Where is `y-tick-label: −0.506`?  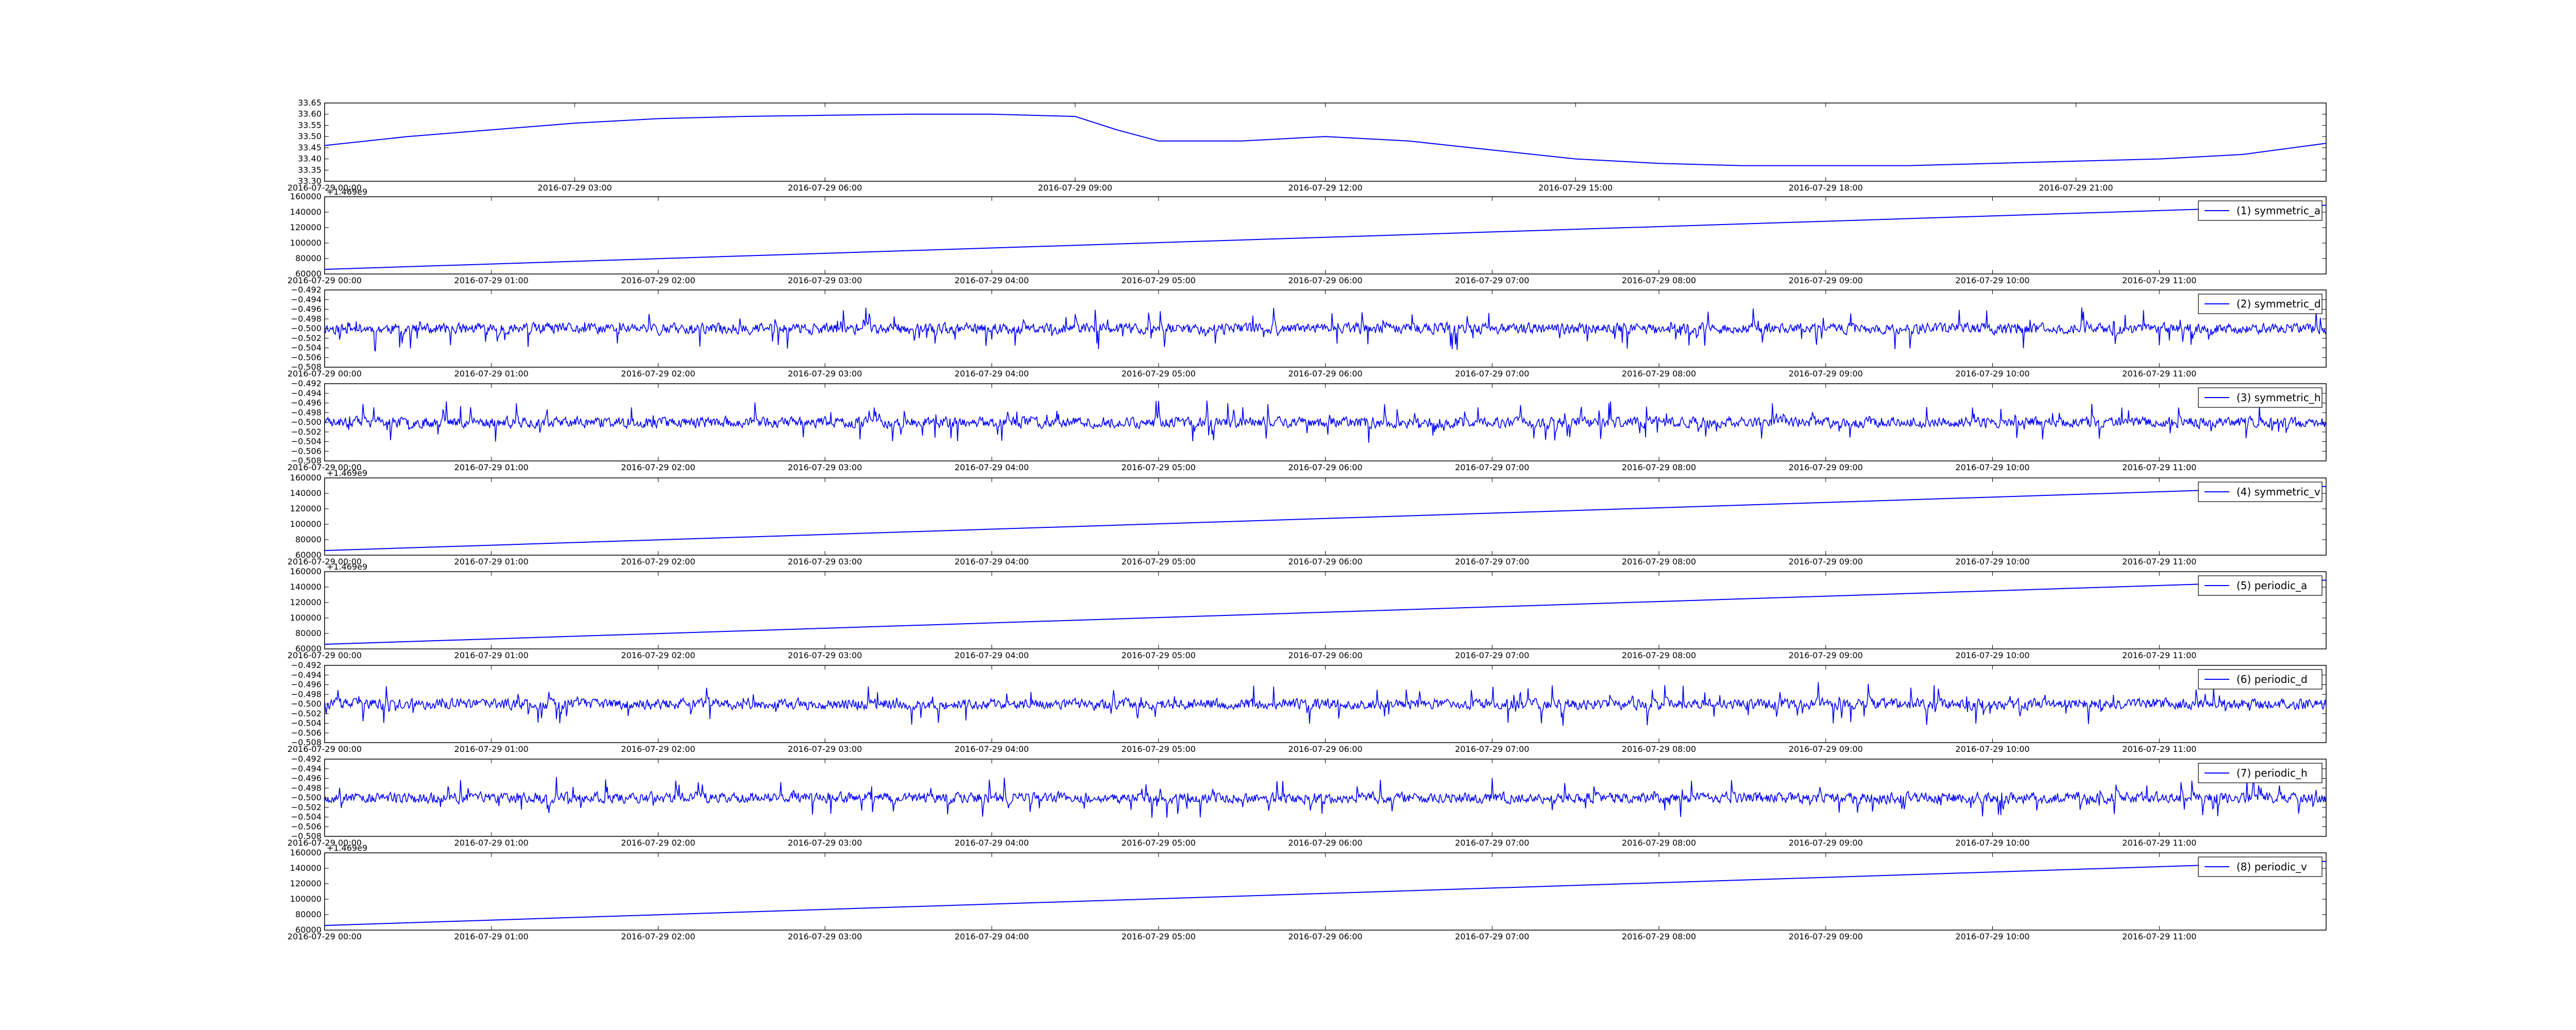 y-tick-label: −0.506 is located at coordinates (306, 732).